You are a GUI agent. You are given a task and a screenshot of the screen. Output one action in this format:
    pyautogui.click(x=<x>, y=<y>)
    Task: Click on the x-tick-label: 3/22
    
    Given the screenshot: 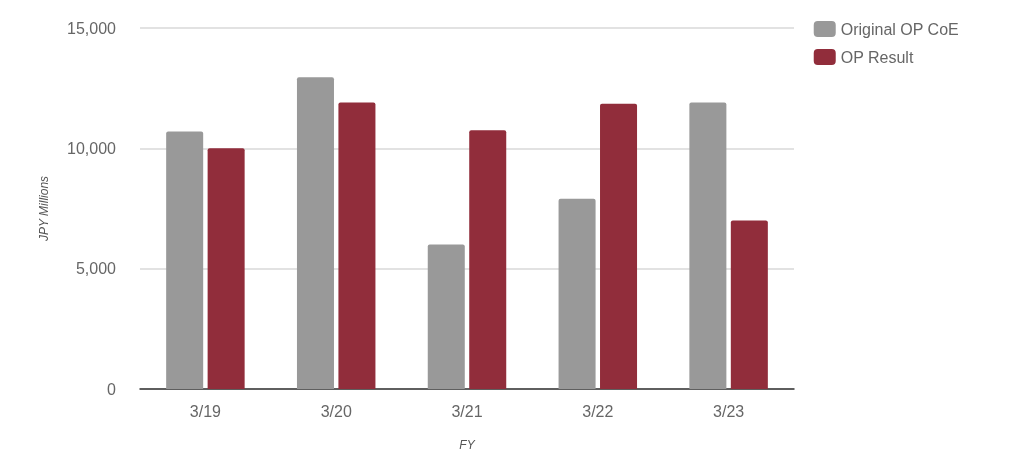 What is the action you would take?
    pyautogui.click(x=598, y=411)
    